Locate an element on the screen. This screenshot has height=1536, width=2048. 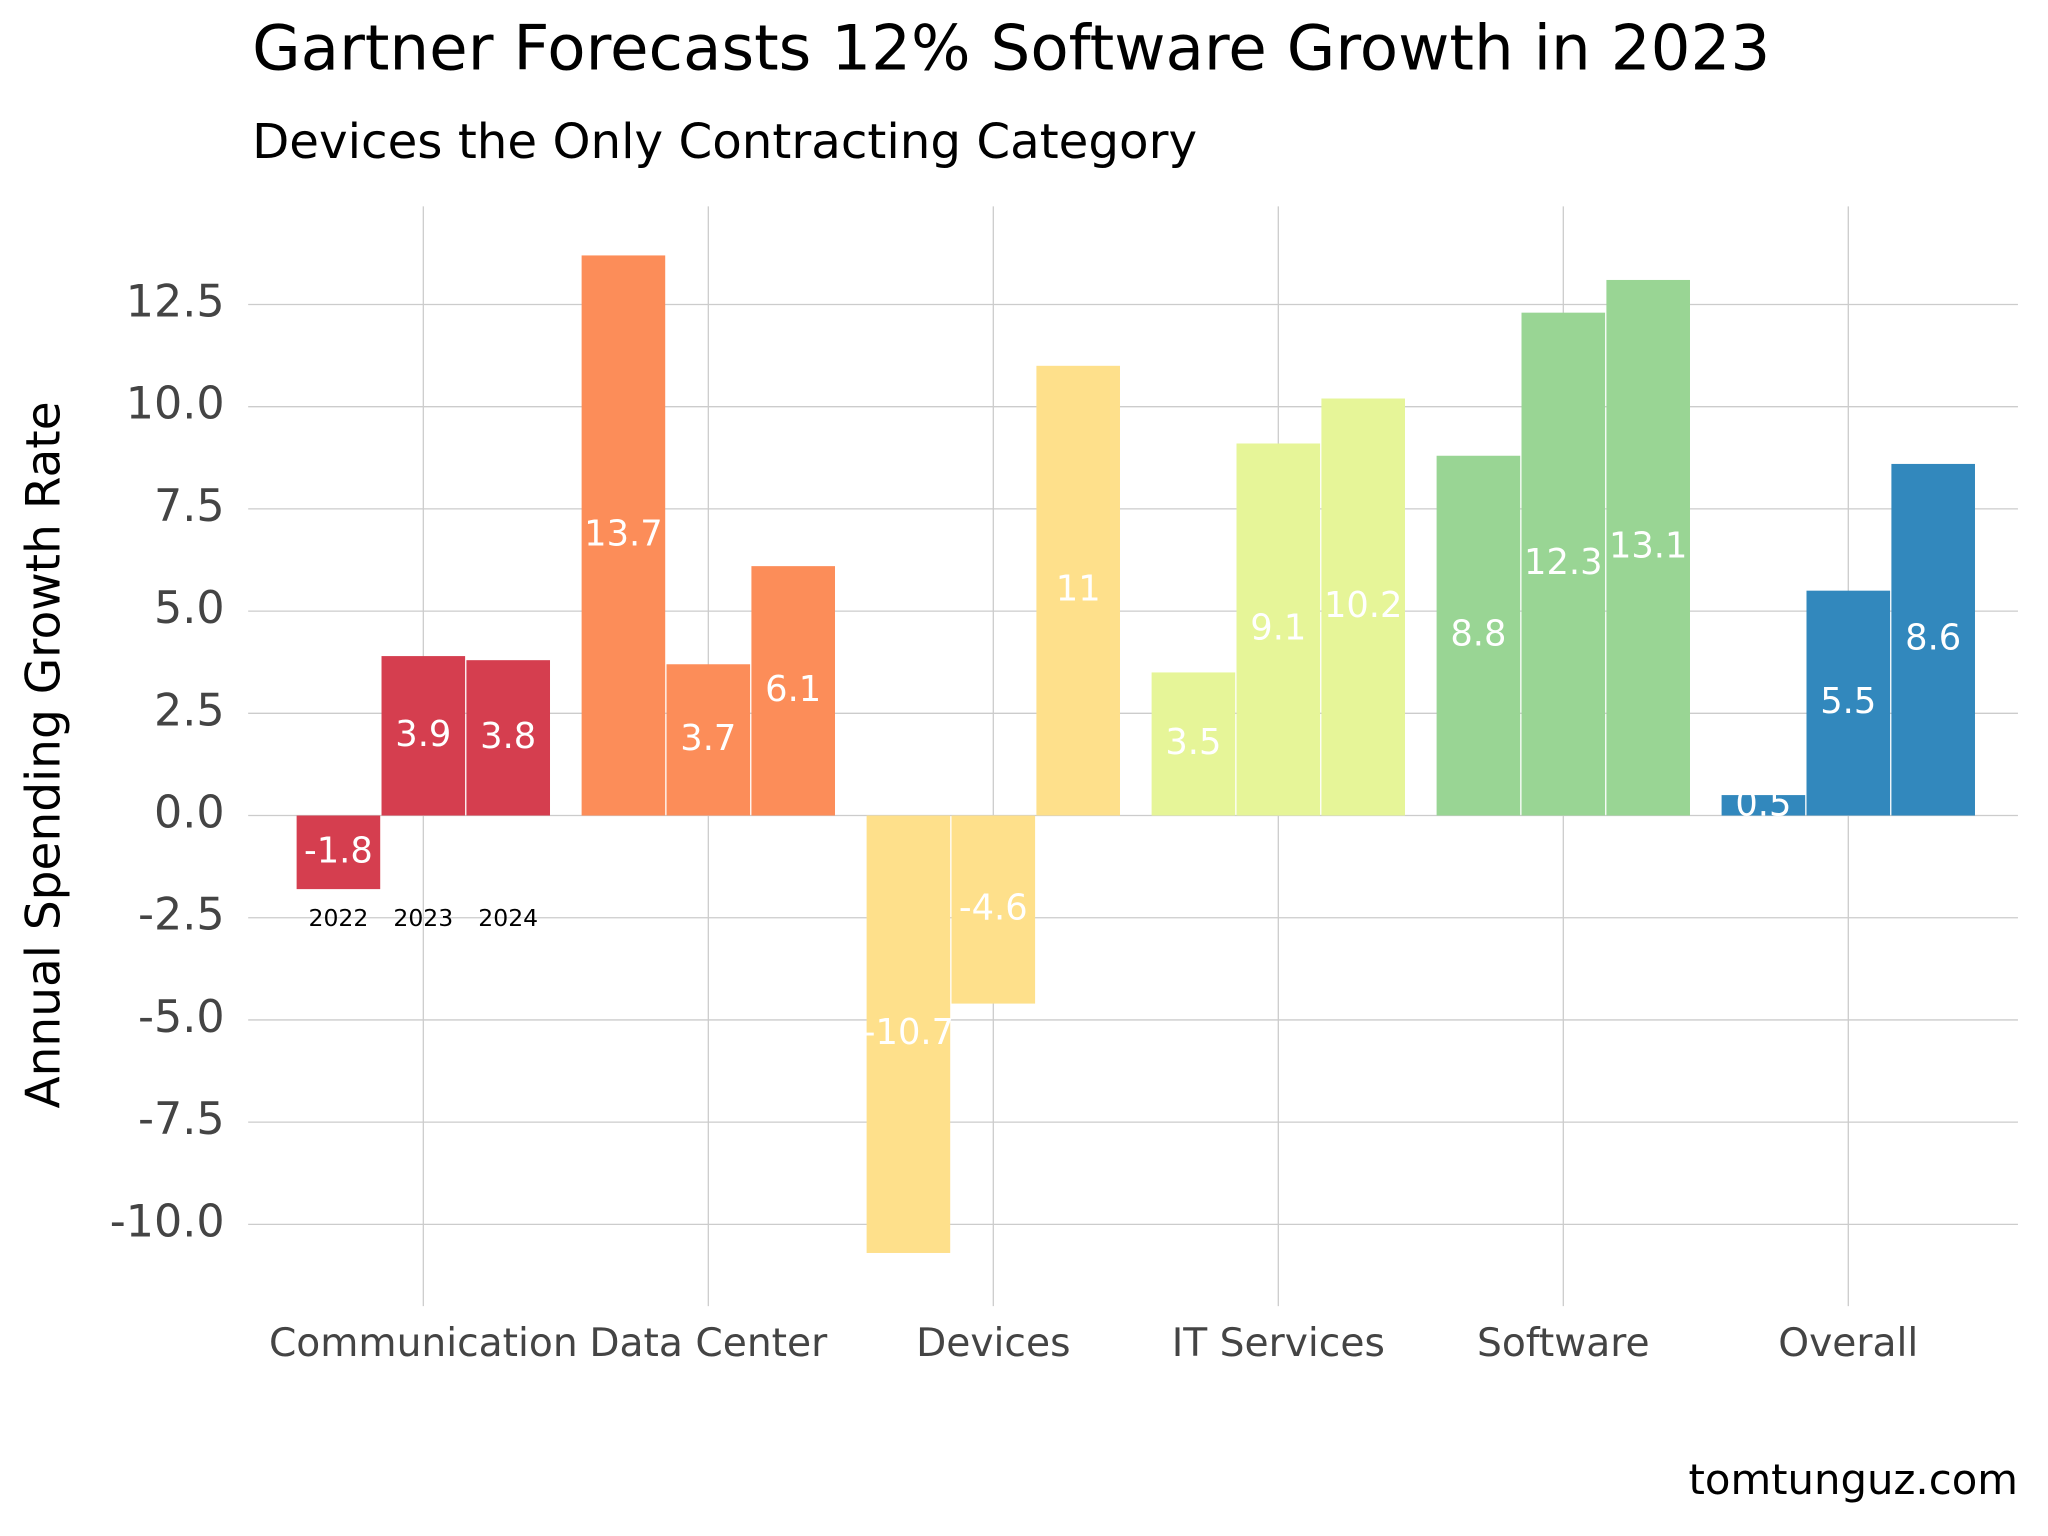
legend-label: 2024 is located at coordinates (508, 918).